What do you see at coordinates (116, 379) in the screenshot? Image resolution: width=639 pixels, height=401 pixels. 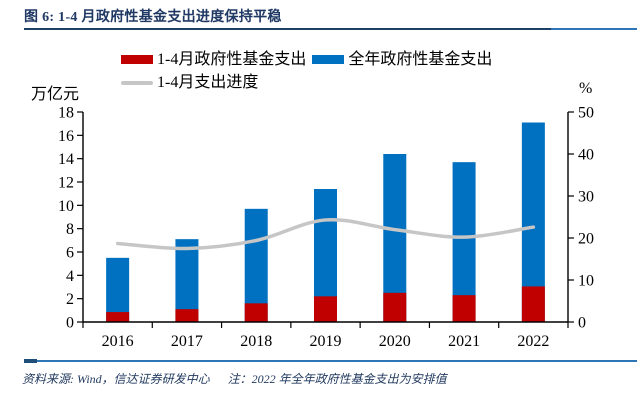 I see `source-text: 资料来源: Wind，信达证券研发中心` at bounding box center [116, 379].